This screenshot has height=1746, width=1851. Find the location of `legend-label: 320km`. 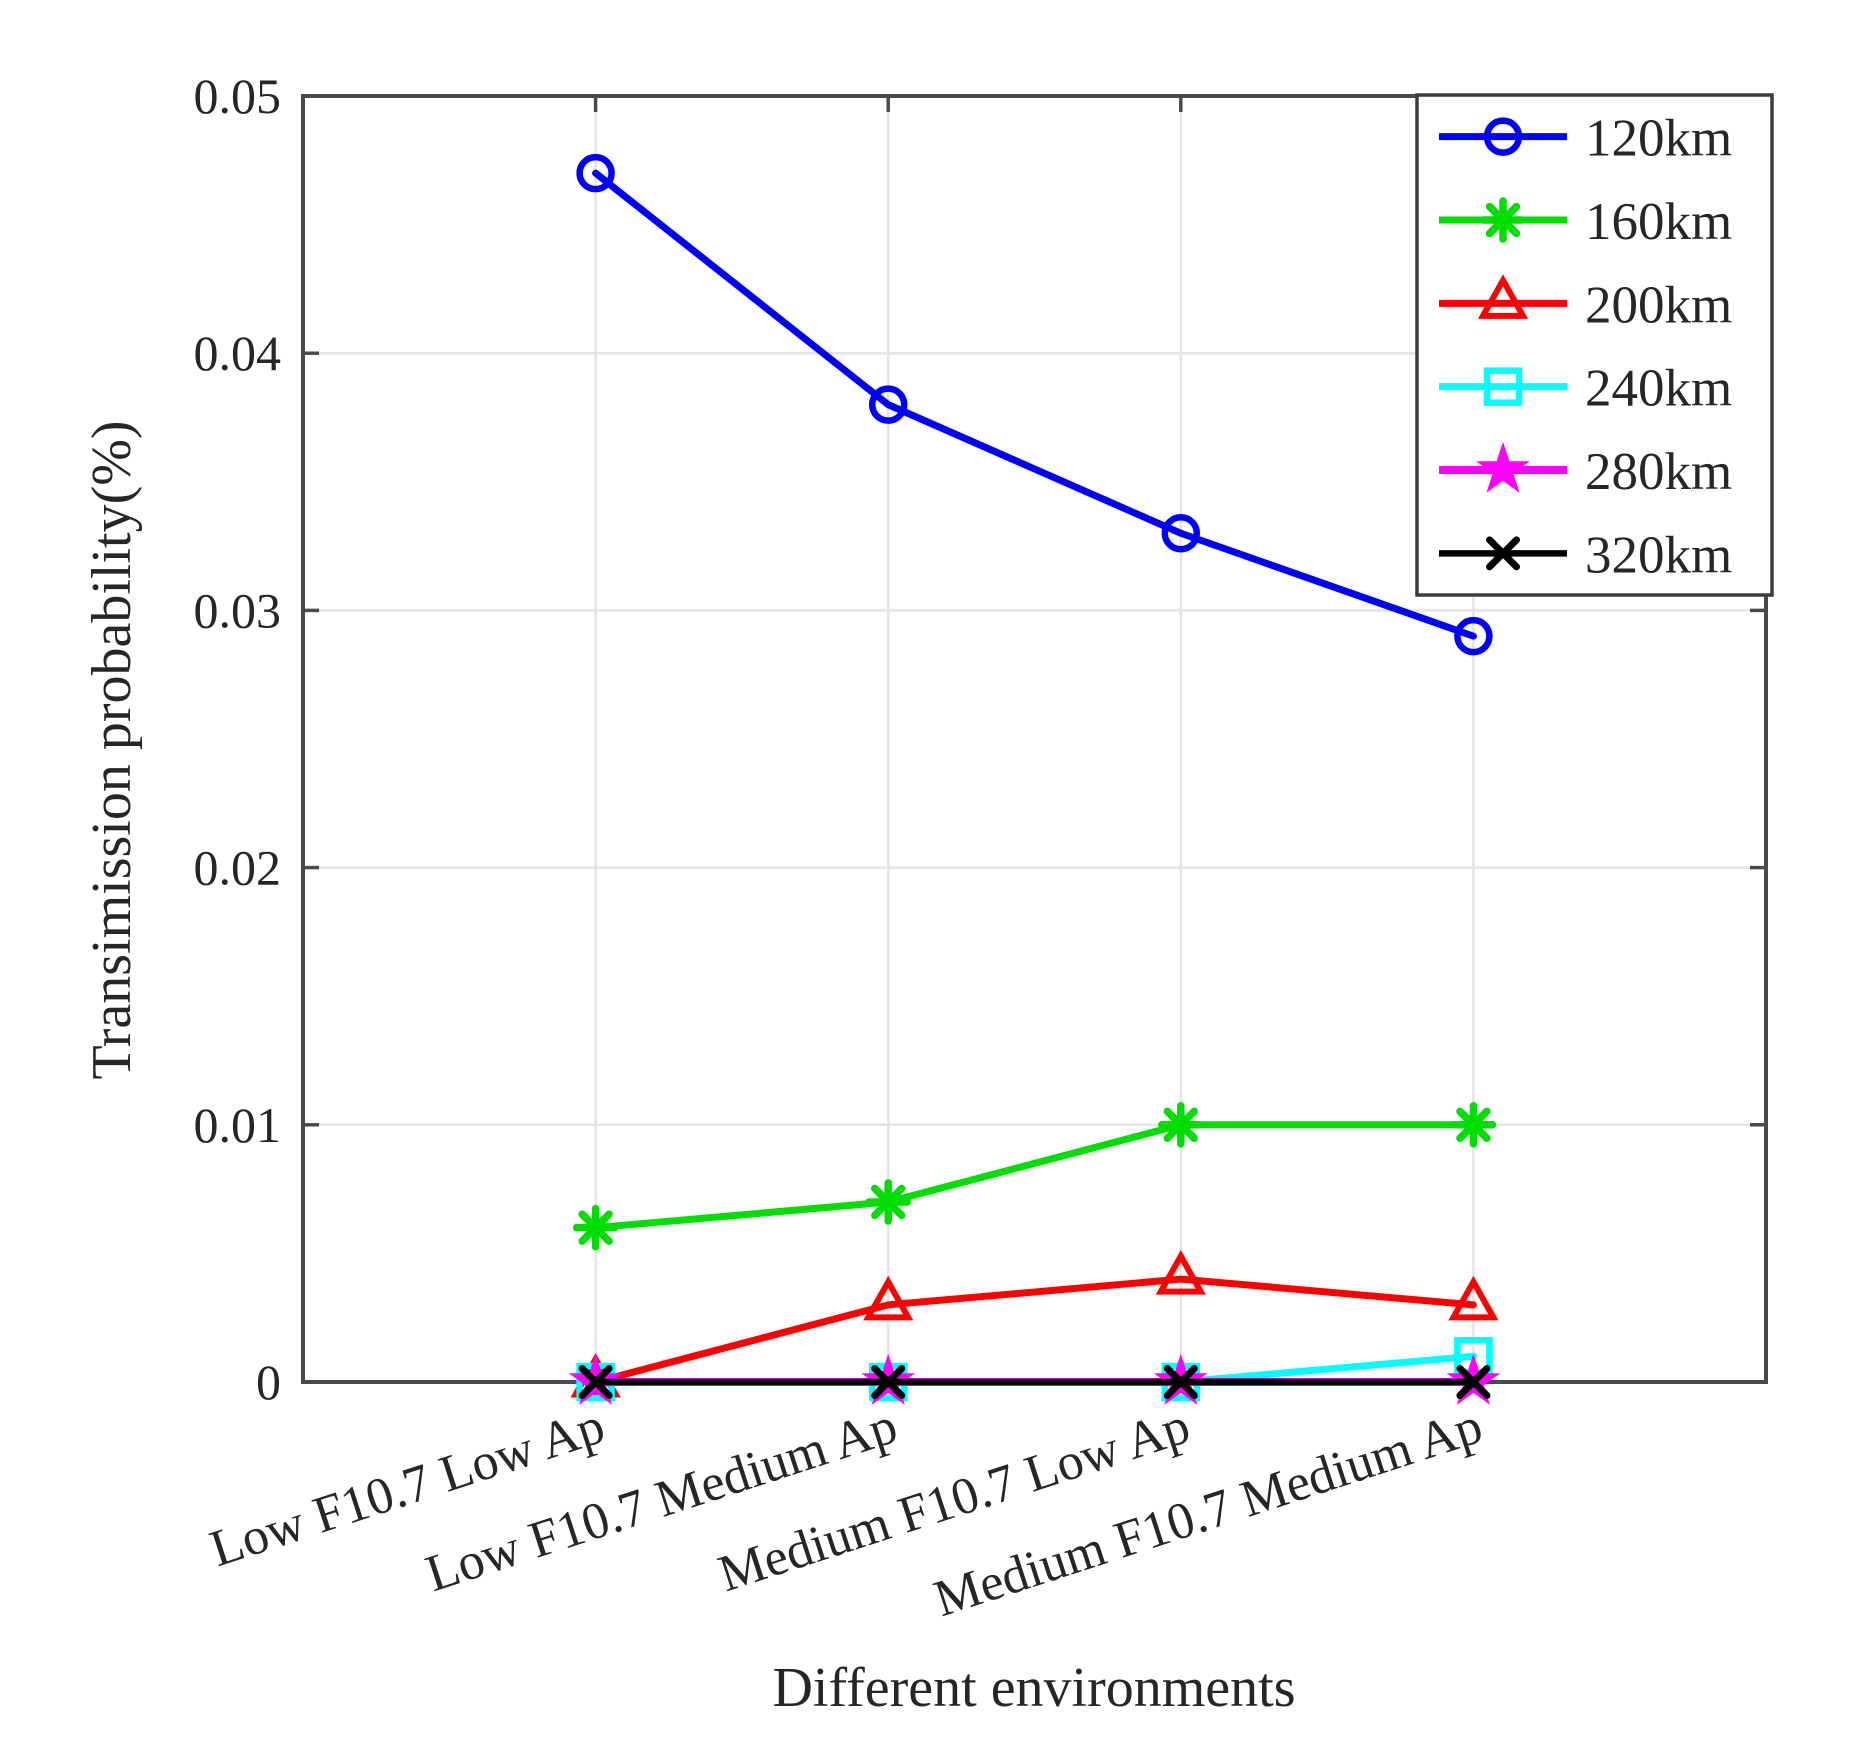

legend-label: 320km is located at coordinates (1658, 555).